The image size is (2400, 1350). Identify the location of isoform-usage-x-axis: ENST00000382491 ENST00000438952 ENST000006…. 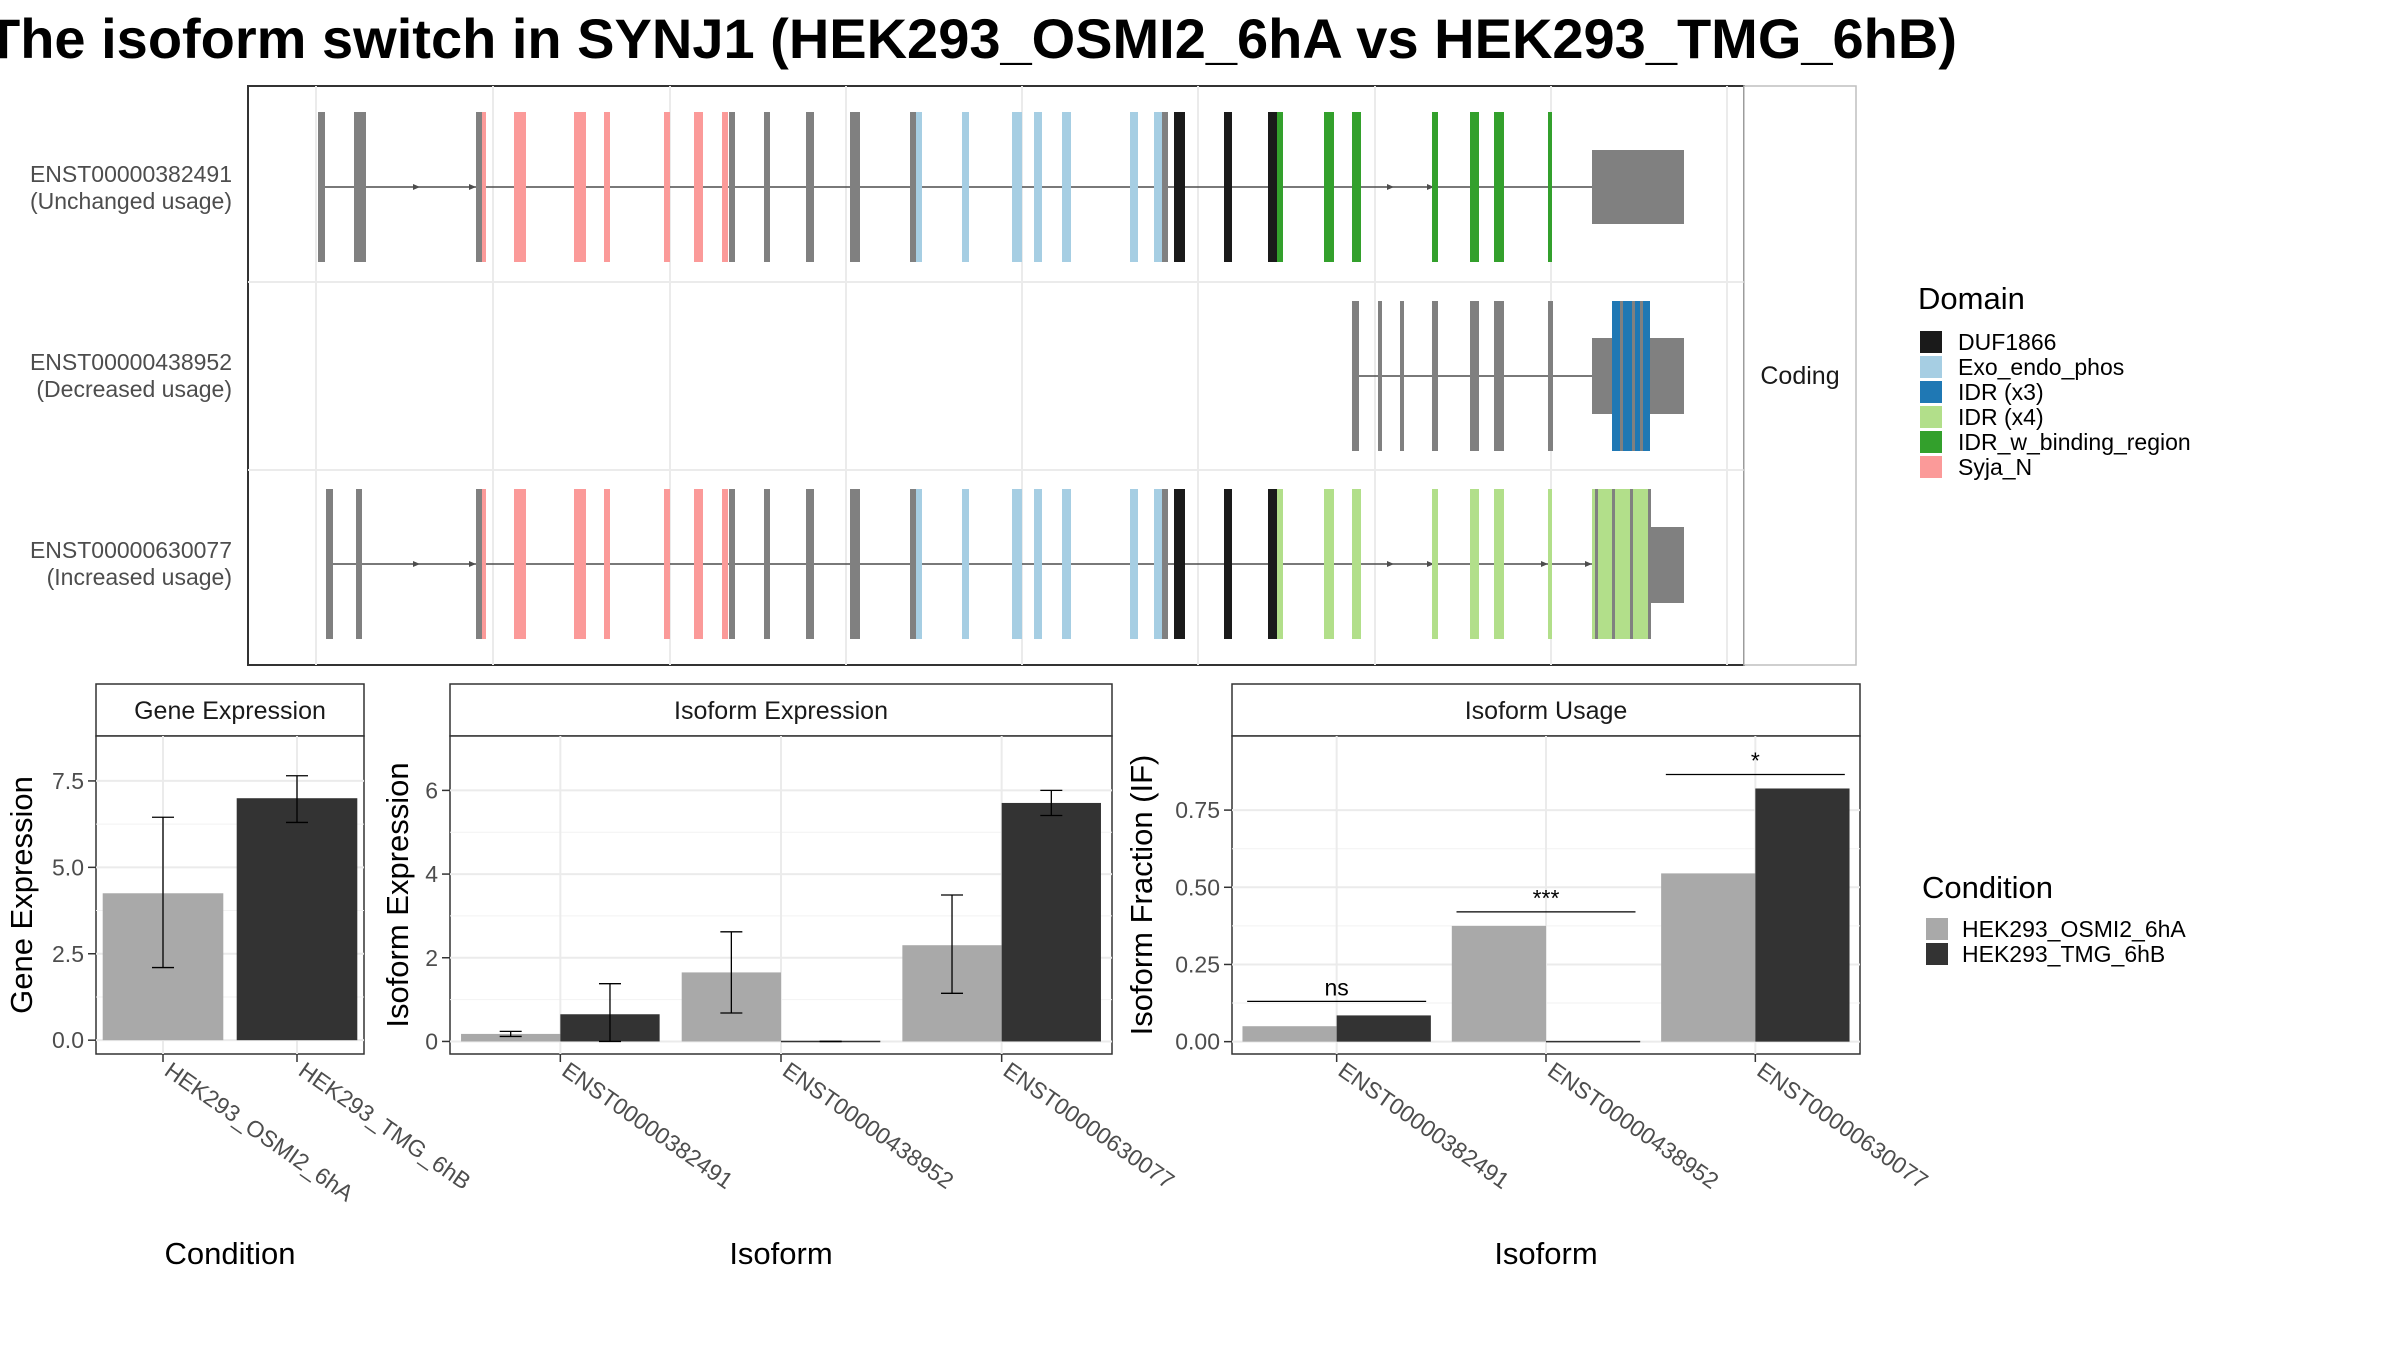
(1633, 1124).